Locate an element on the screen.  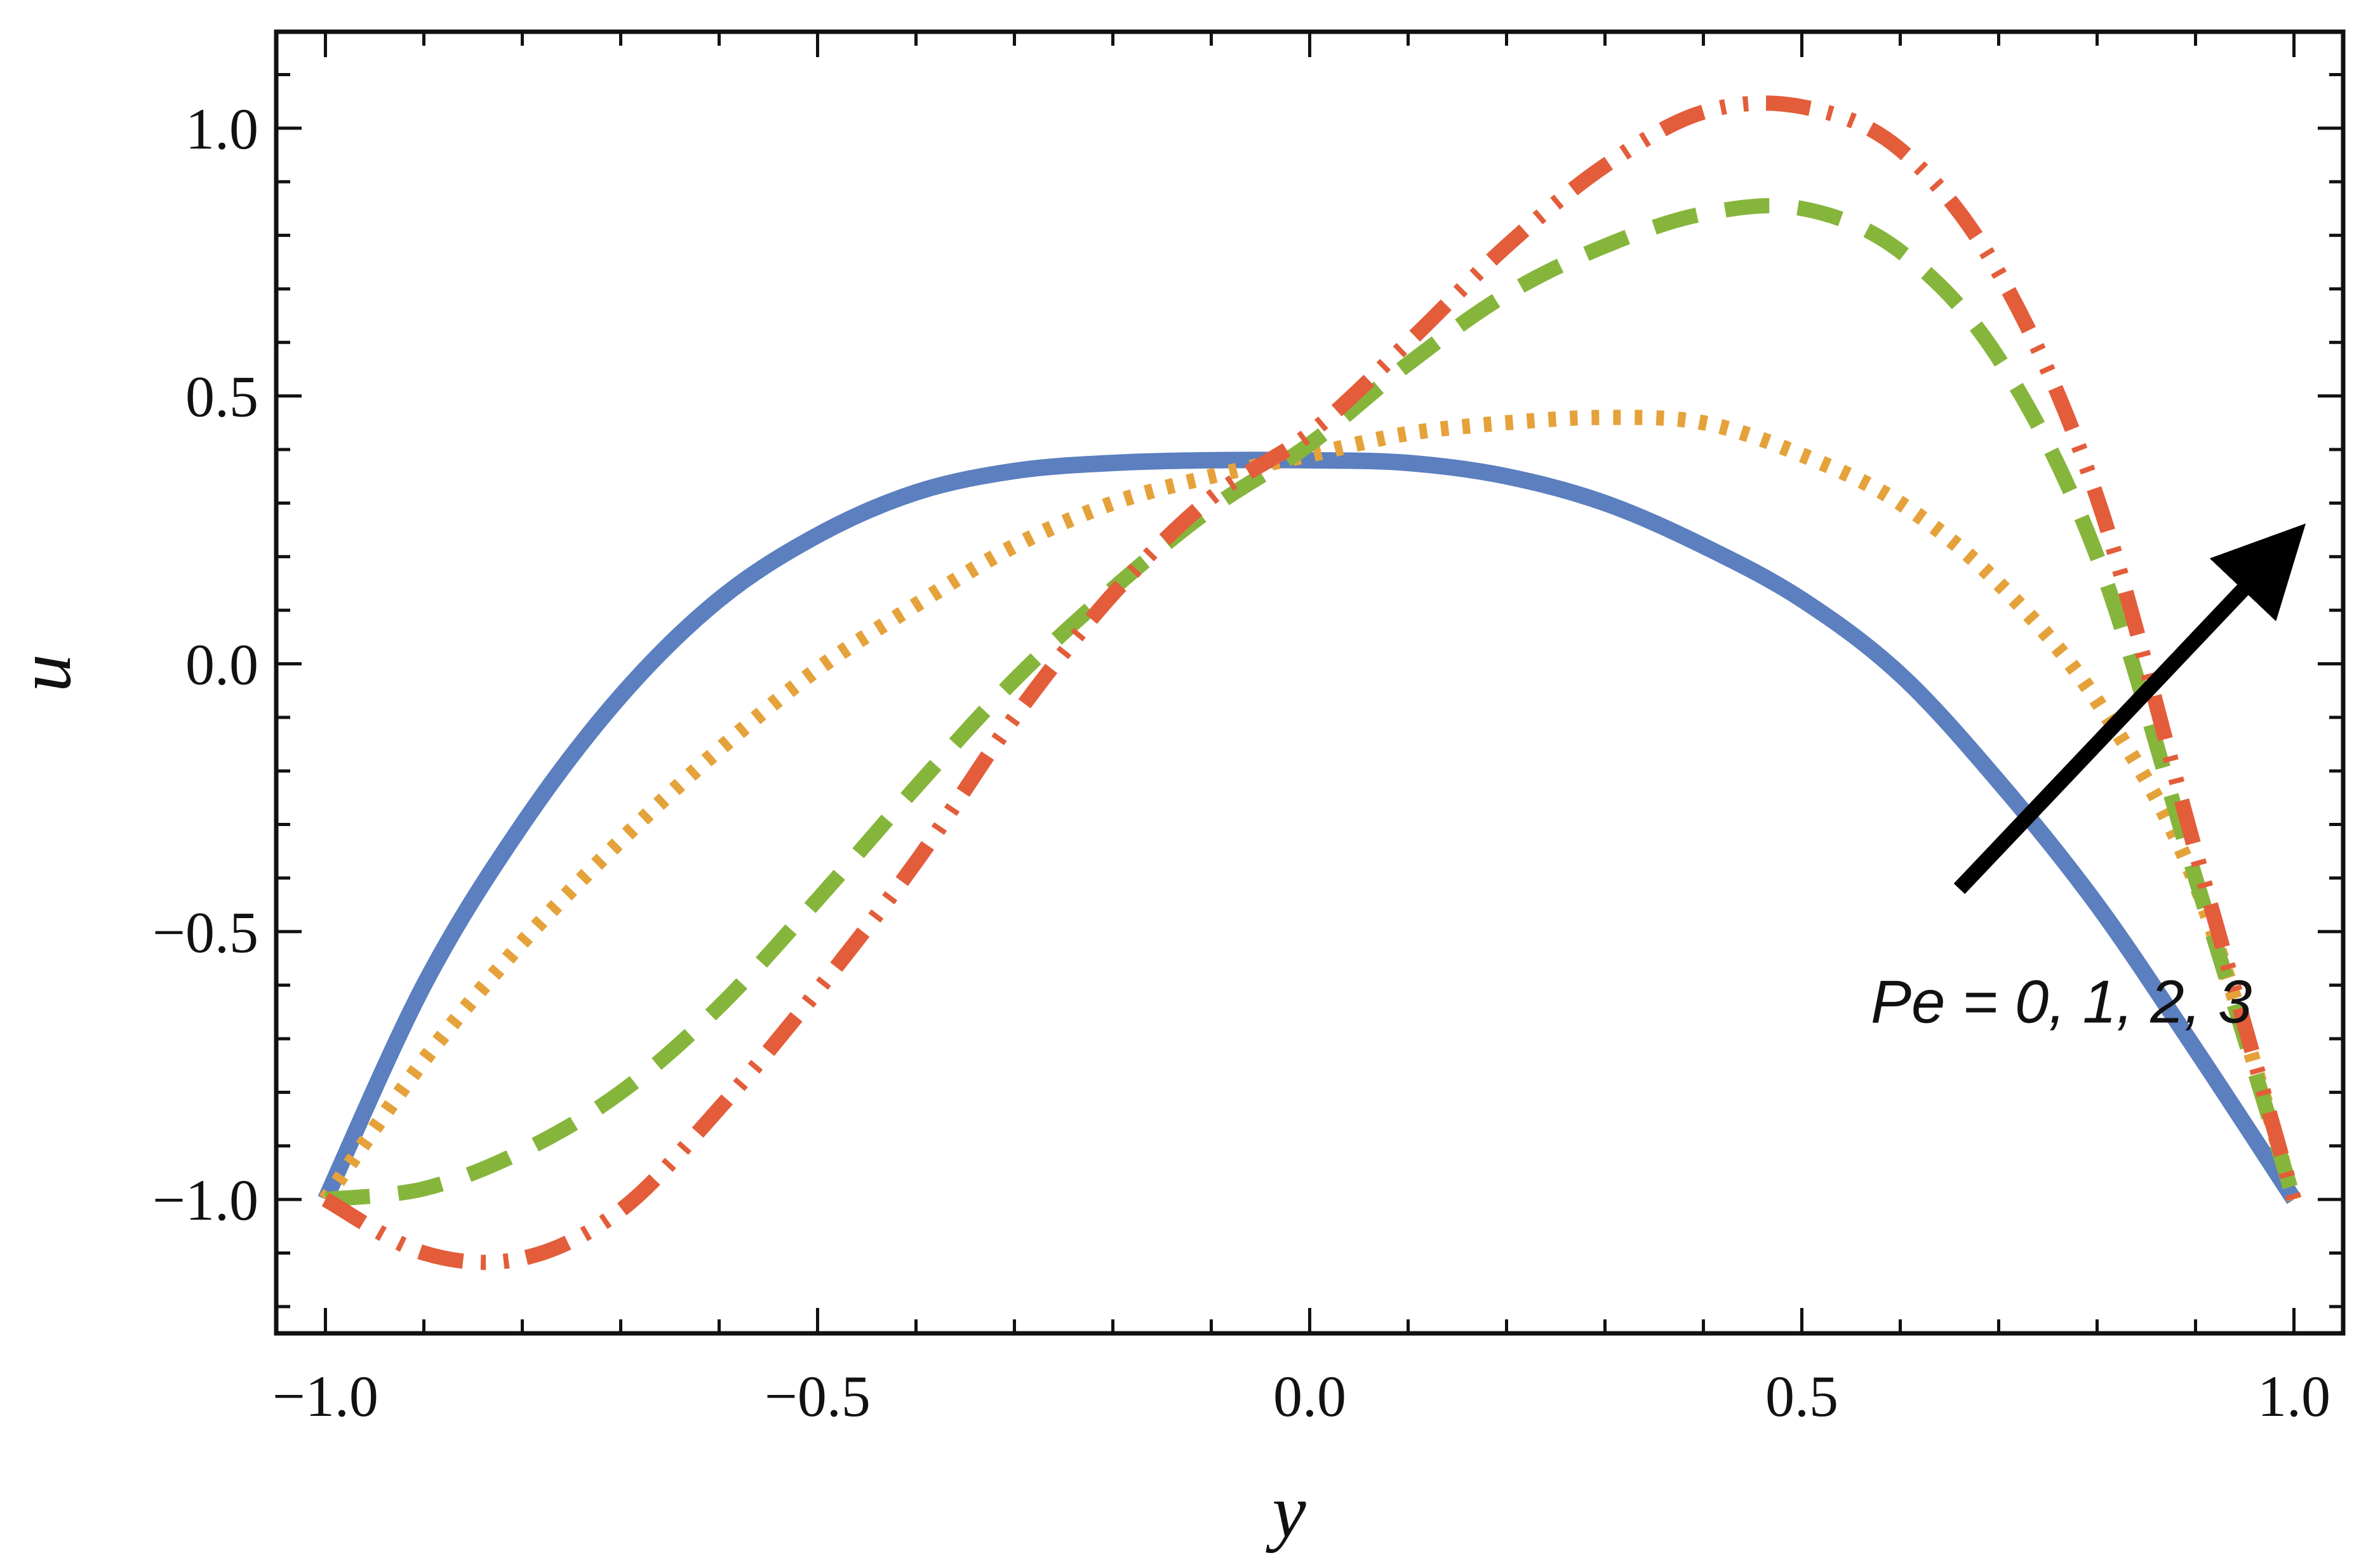
pe-annotation-label: Pe = 0, 1, 2, 3 is located at coordinates (2061, 1002).